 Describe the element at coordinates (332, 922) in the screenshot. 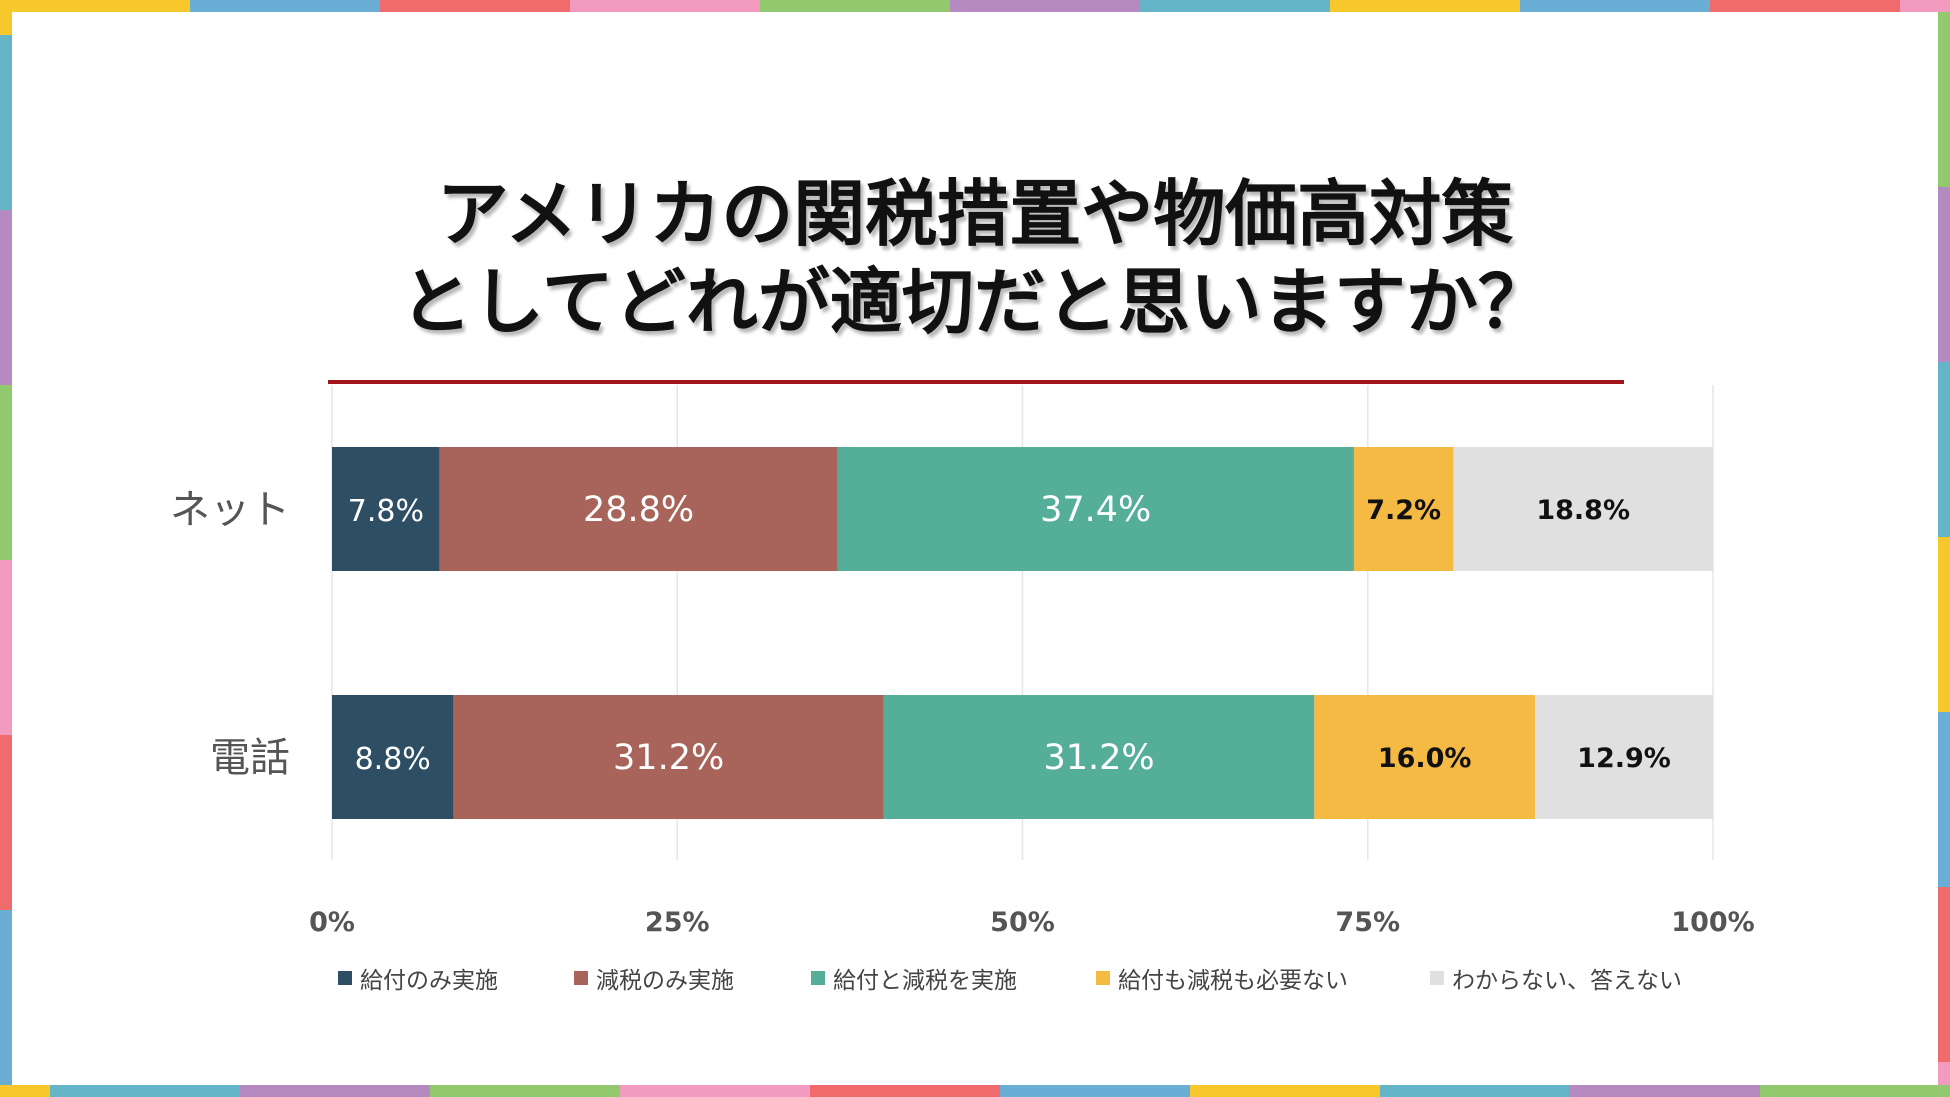

I see `x-tick-label: 0%` at that location.